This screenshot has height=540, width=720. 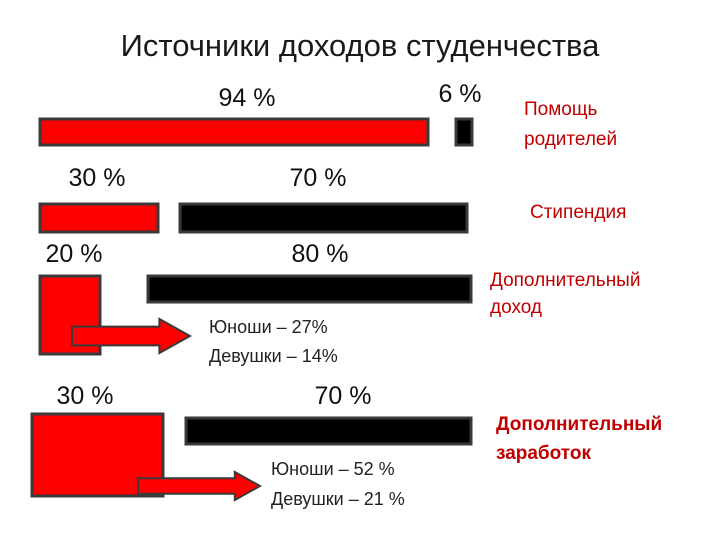 What do you see at coordinates (543, 453) in the screenshot?
I see `category-label-4-line-2: заработок` at bounding box center [543, 453].